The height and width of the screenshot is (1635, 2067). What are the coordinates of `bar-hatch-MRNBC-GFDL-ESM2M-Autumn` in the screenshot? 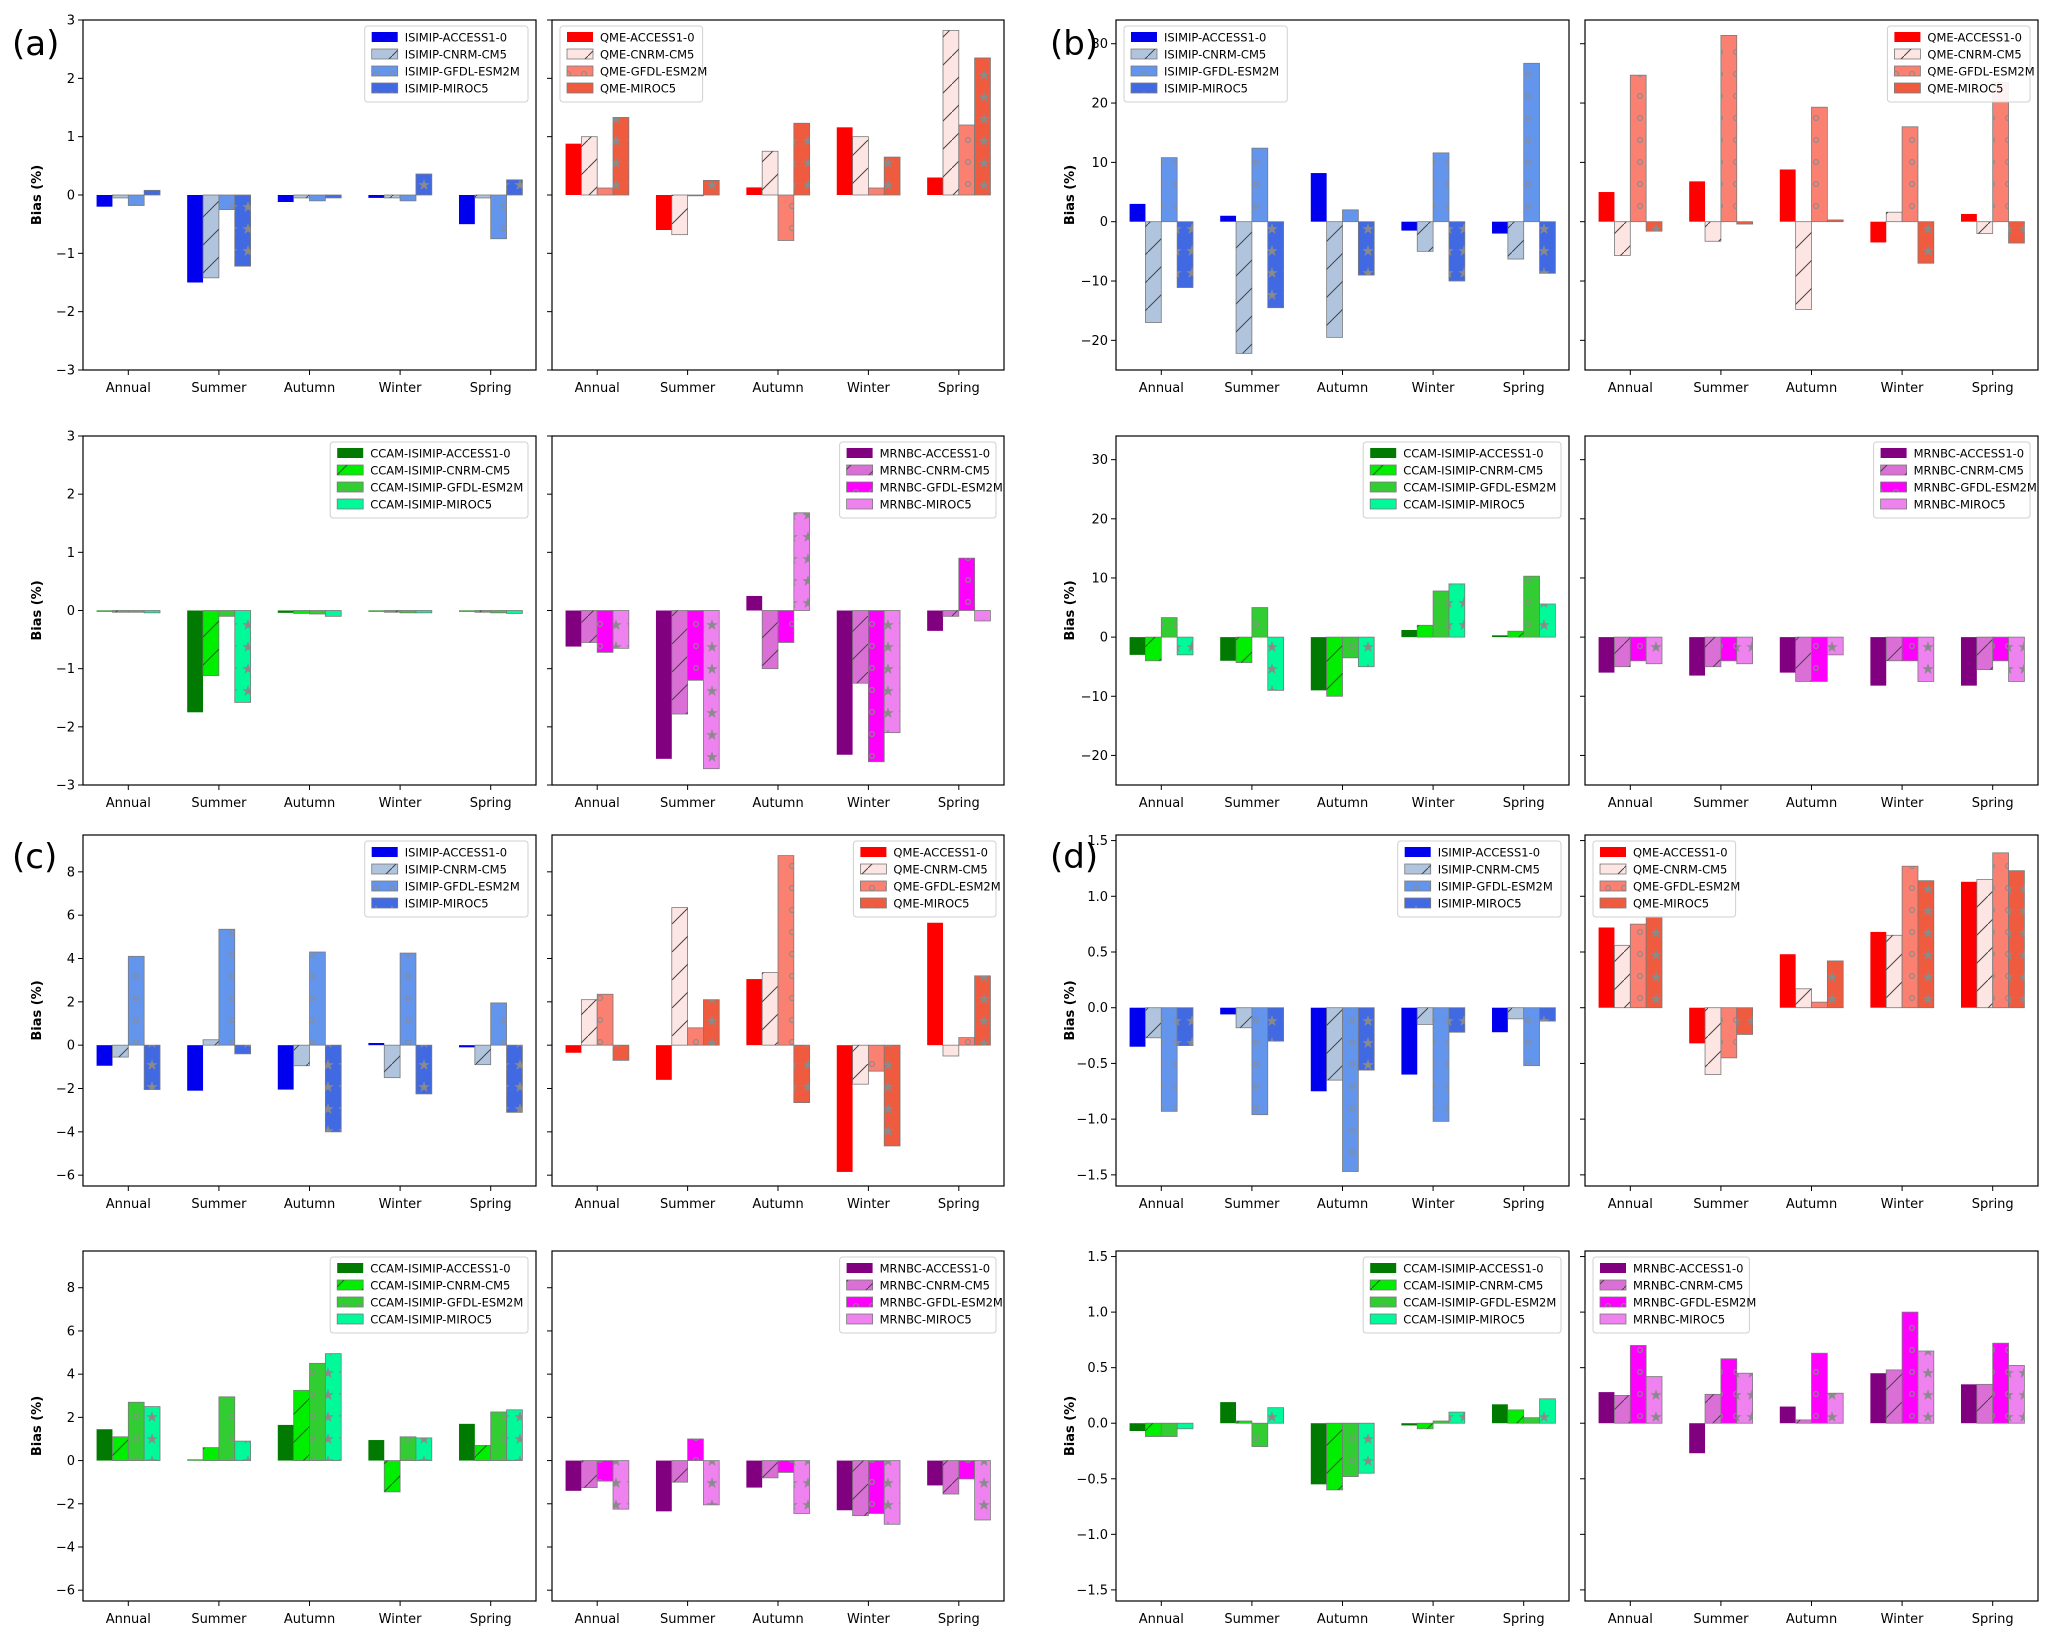 It's located at (1819, 1388).